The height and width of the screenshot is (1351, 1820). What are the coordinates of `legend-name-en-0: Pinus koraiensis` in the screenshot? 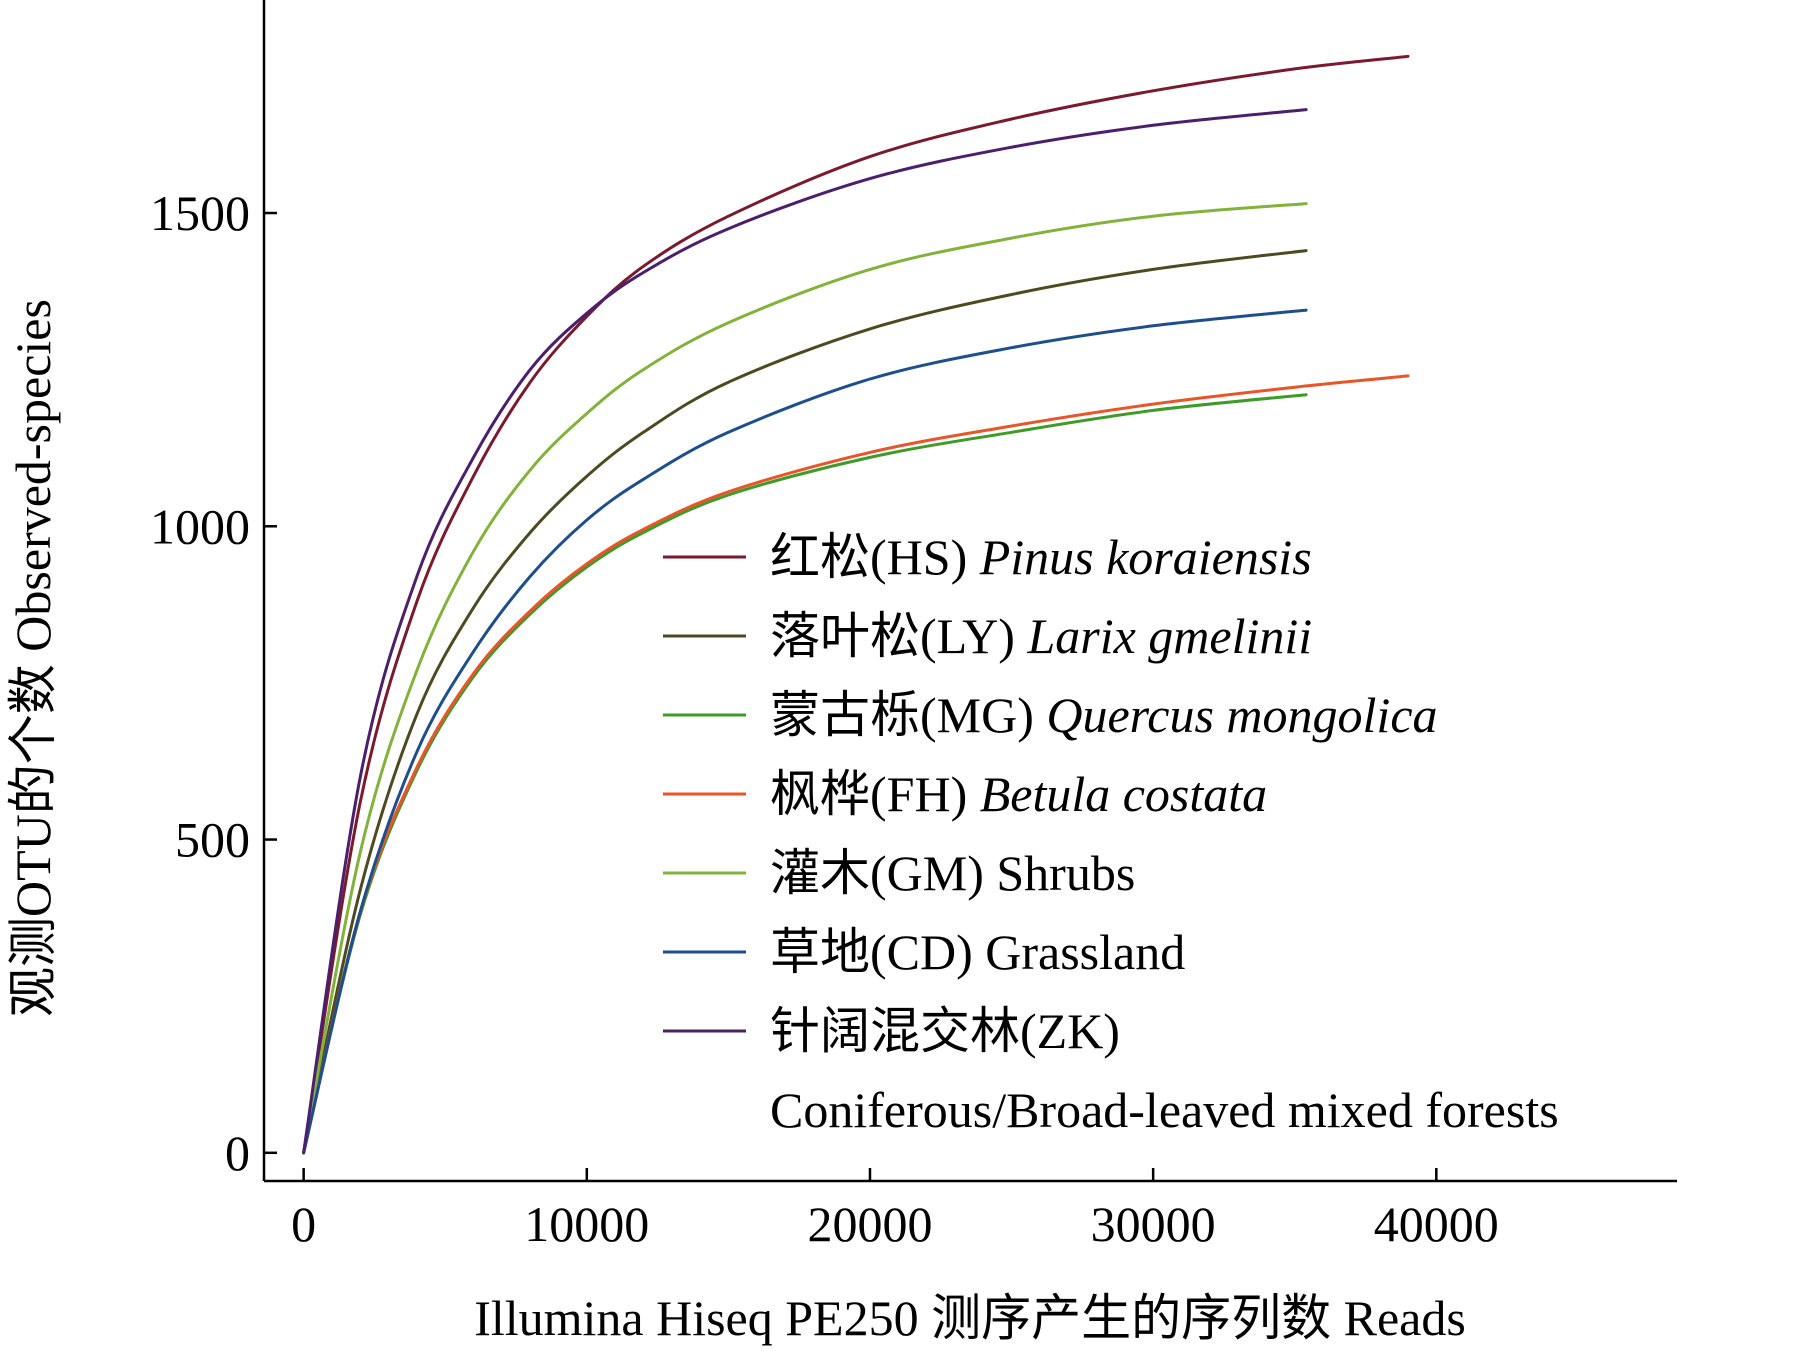 It's located at (1139, 557).